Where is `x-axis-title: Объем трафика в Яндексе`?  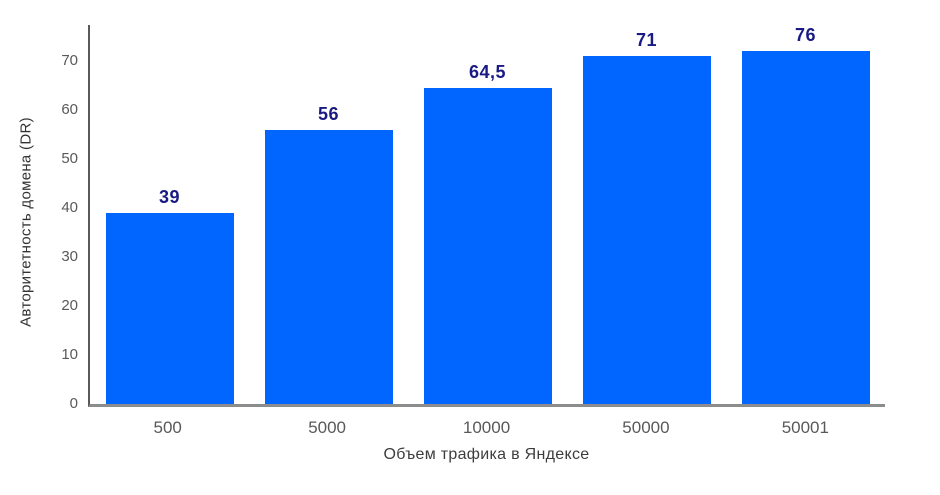 x-axis-title: Объем трафика в Яндексе is located at coordinates (486, 454).